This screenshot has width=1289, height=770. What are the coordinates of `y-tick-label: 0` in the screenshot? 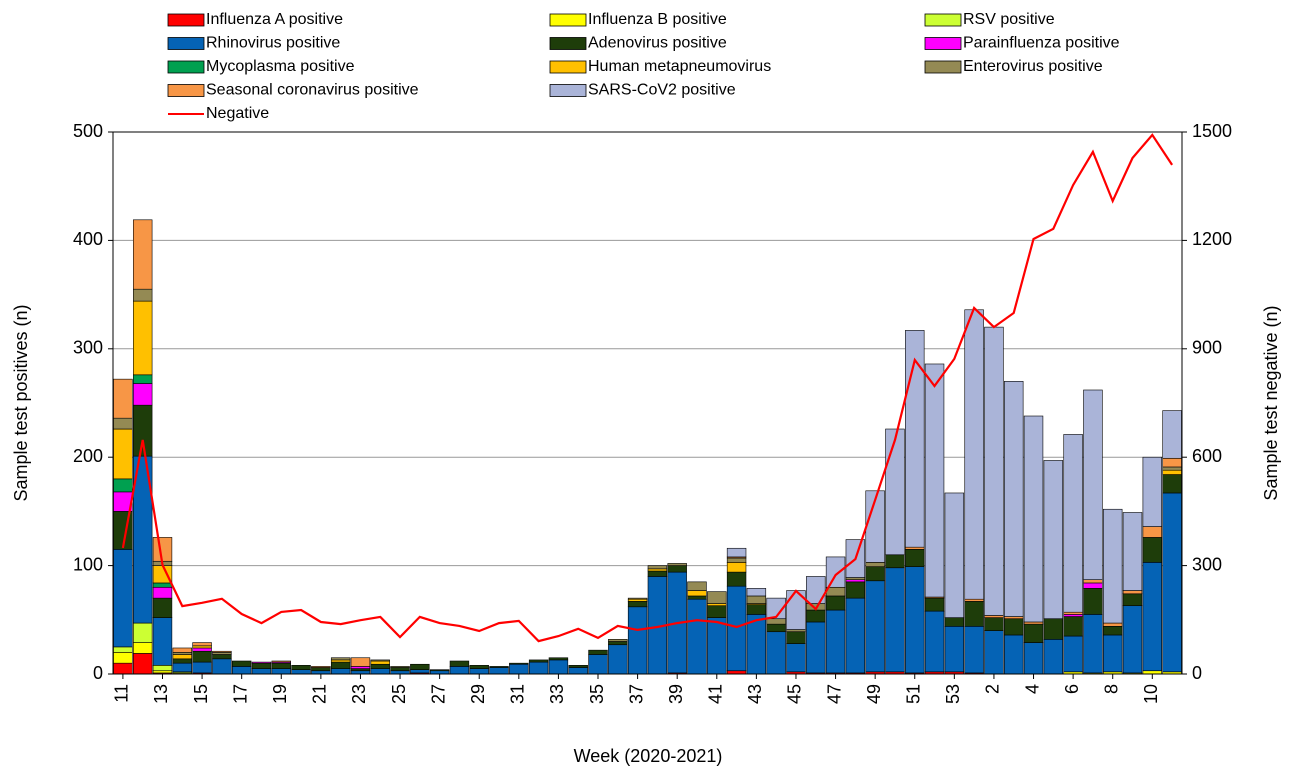 It's located at (98, 673).